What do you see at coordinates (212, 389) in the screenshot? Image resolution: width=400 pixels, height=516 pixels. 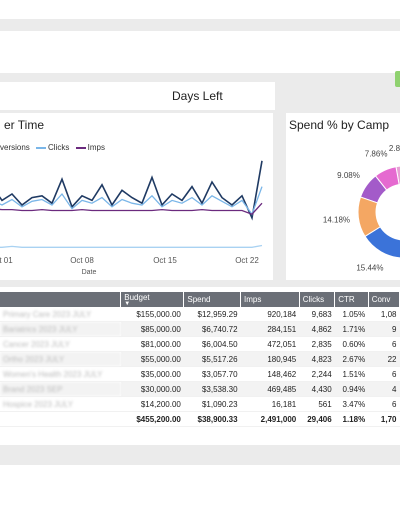 I see `cell-spend: $3,538.30` at bounding box center [212, 389].